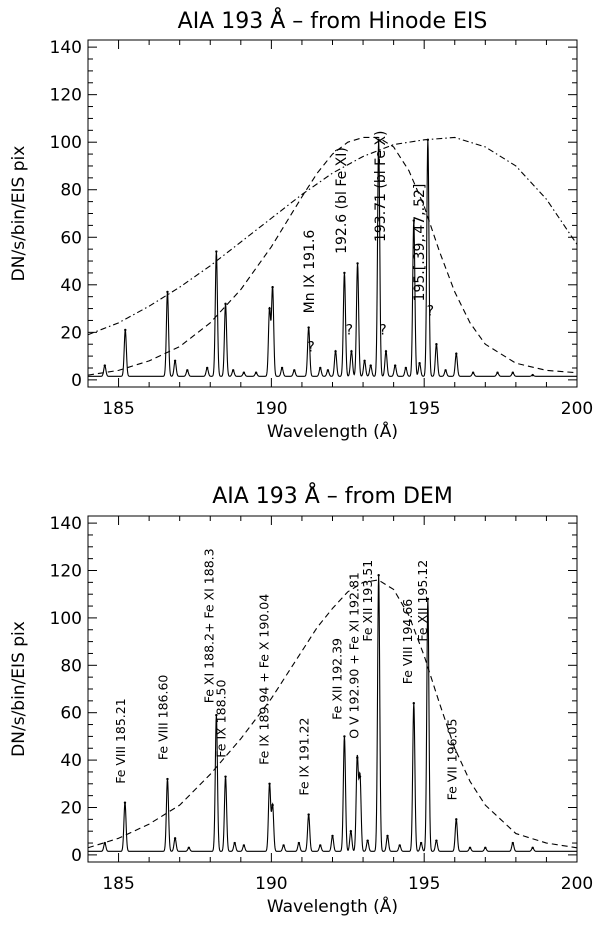 Image resolution: width=600 pixels, height=930 pixels. Describe the element at coordinates (304, 756) in the screenshot. I see `line-annotation: Fe IX 191.22` at that location.